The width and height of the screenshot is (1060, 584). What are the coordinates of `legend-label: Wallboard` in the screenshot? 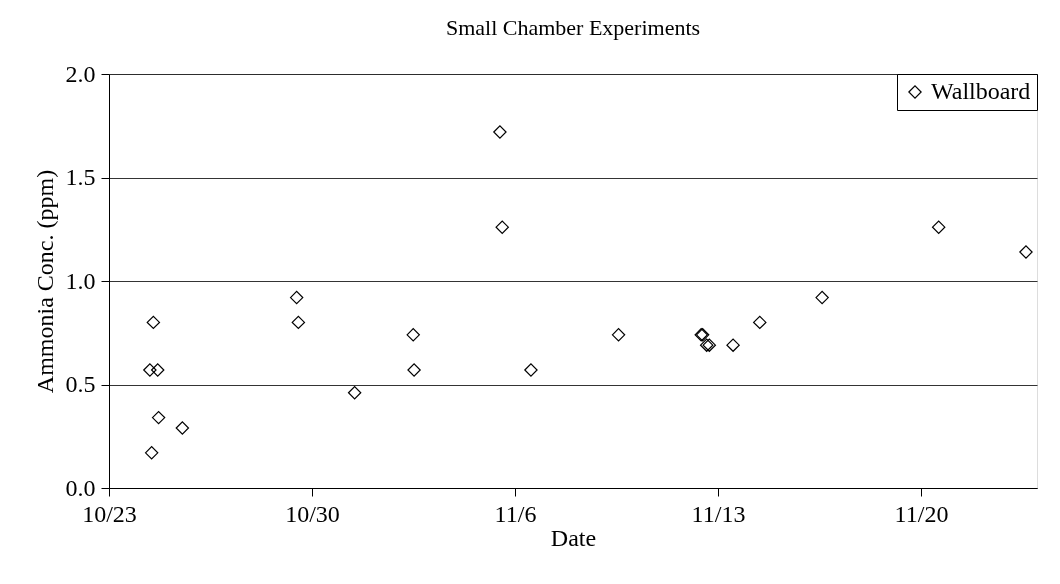 It's located at (981, 91).